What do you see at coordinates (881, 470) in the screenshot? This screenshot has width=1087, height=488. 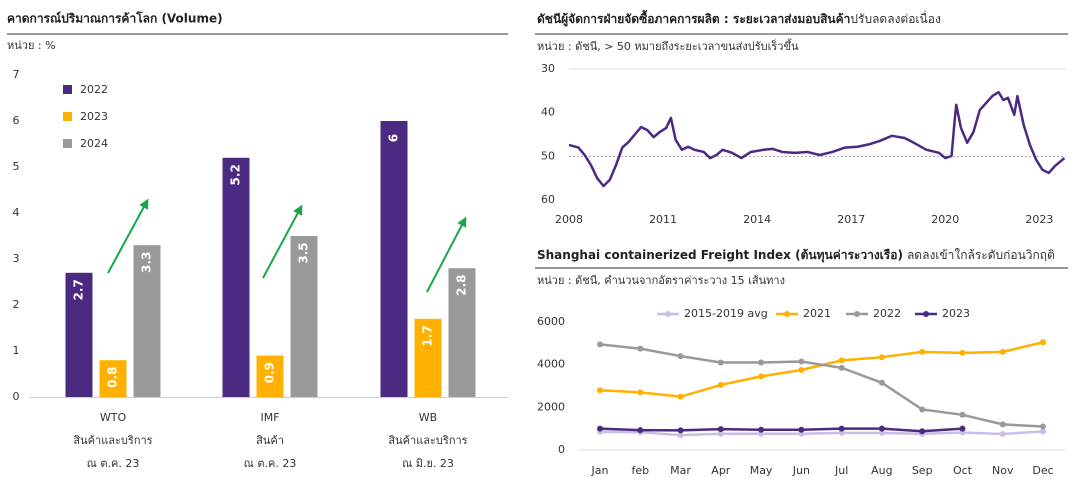 I see `x-tick-label: Aug` at bounding box center [881, 470].